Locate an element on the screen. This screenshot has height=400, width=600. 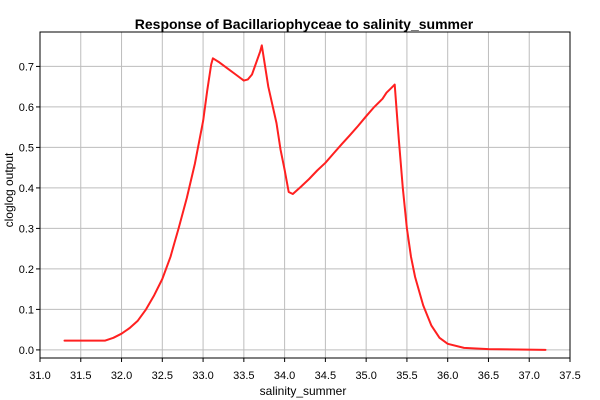
x-tick-label: 33.0 is located at coordinates (202, 376).